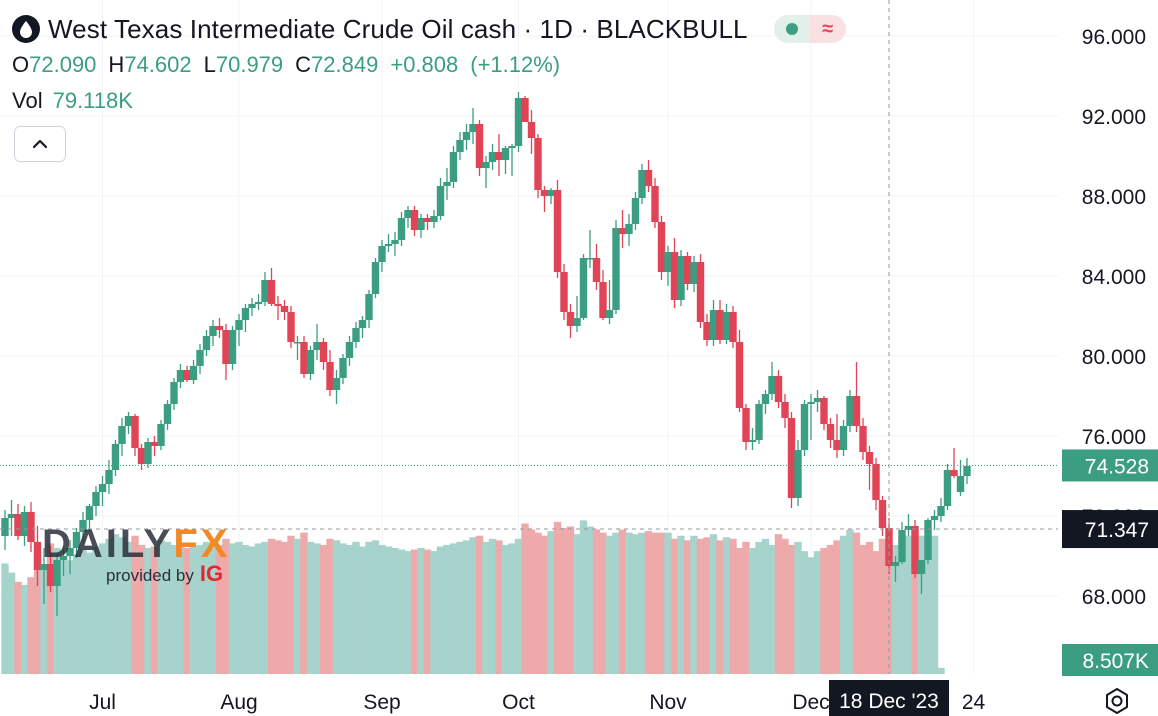 This screenshot has width=1158, height=716. Describe the element at coordinates (827, 29) in the screenshot. I see `wave-icon: ≈` at that location.